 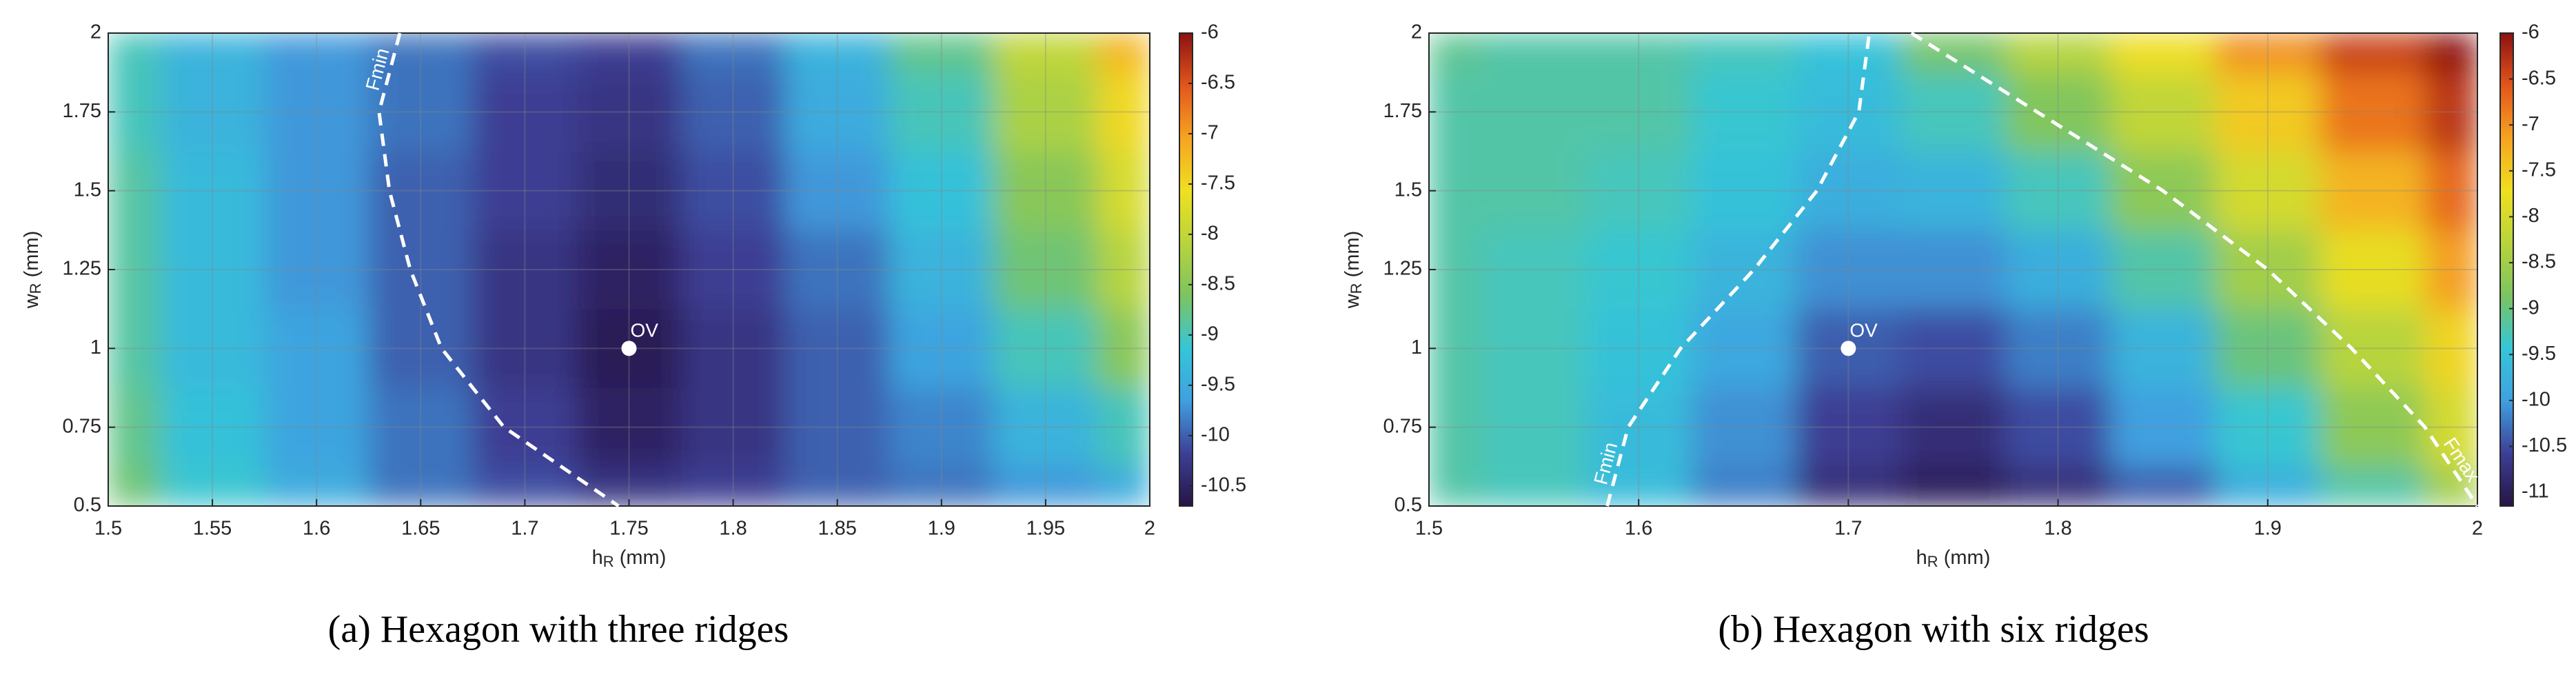 I want to click on y-axis-label: wR (mm), so click(x=33, y=270).